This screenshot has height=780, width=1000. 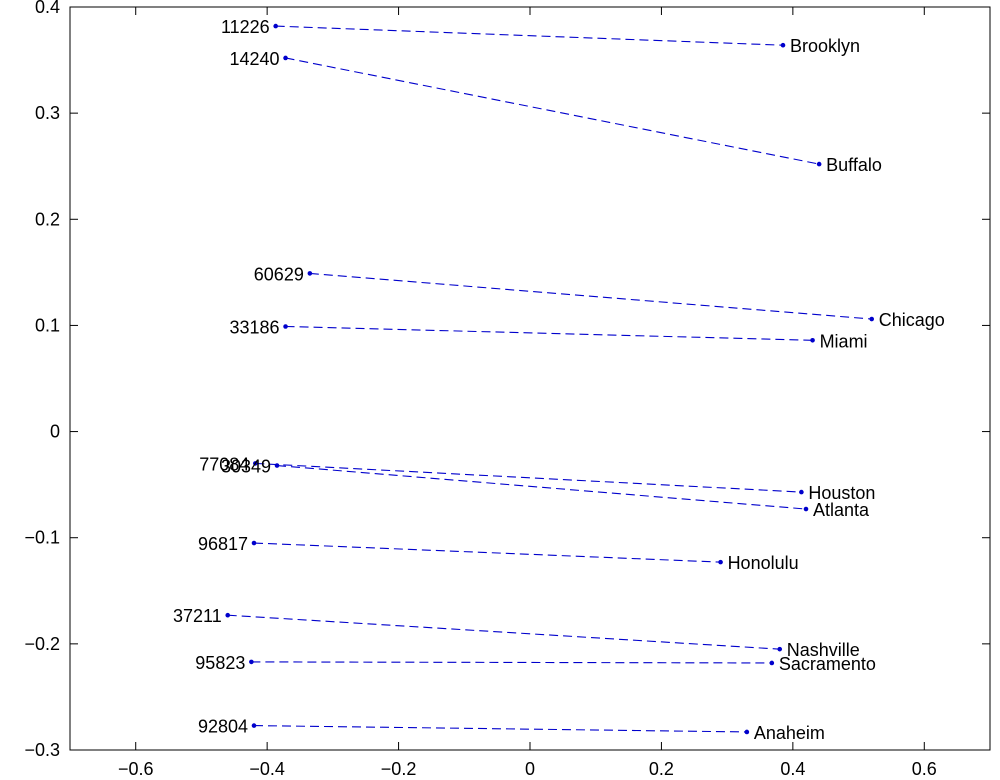 What do you see at coordinates (812, 340) in the screenshot?
I see `city-point-miami` at bounding box center [812, 340].